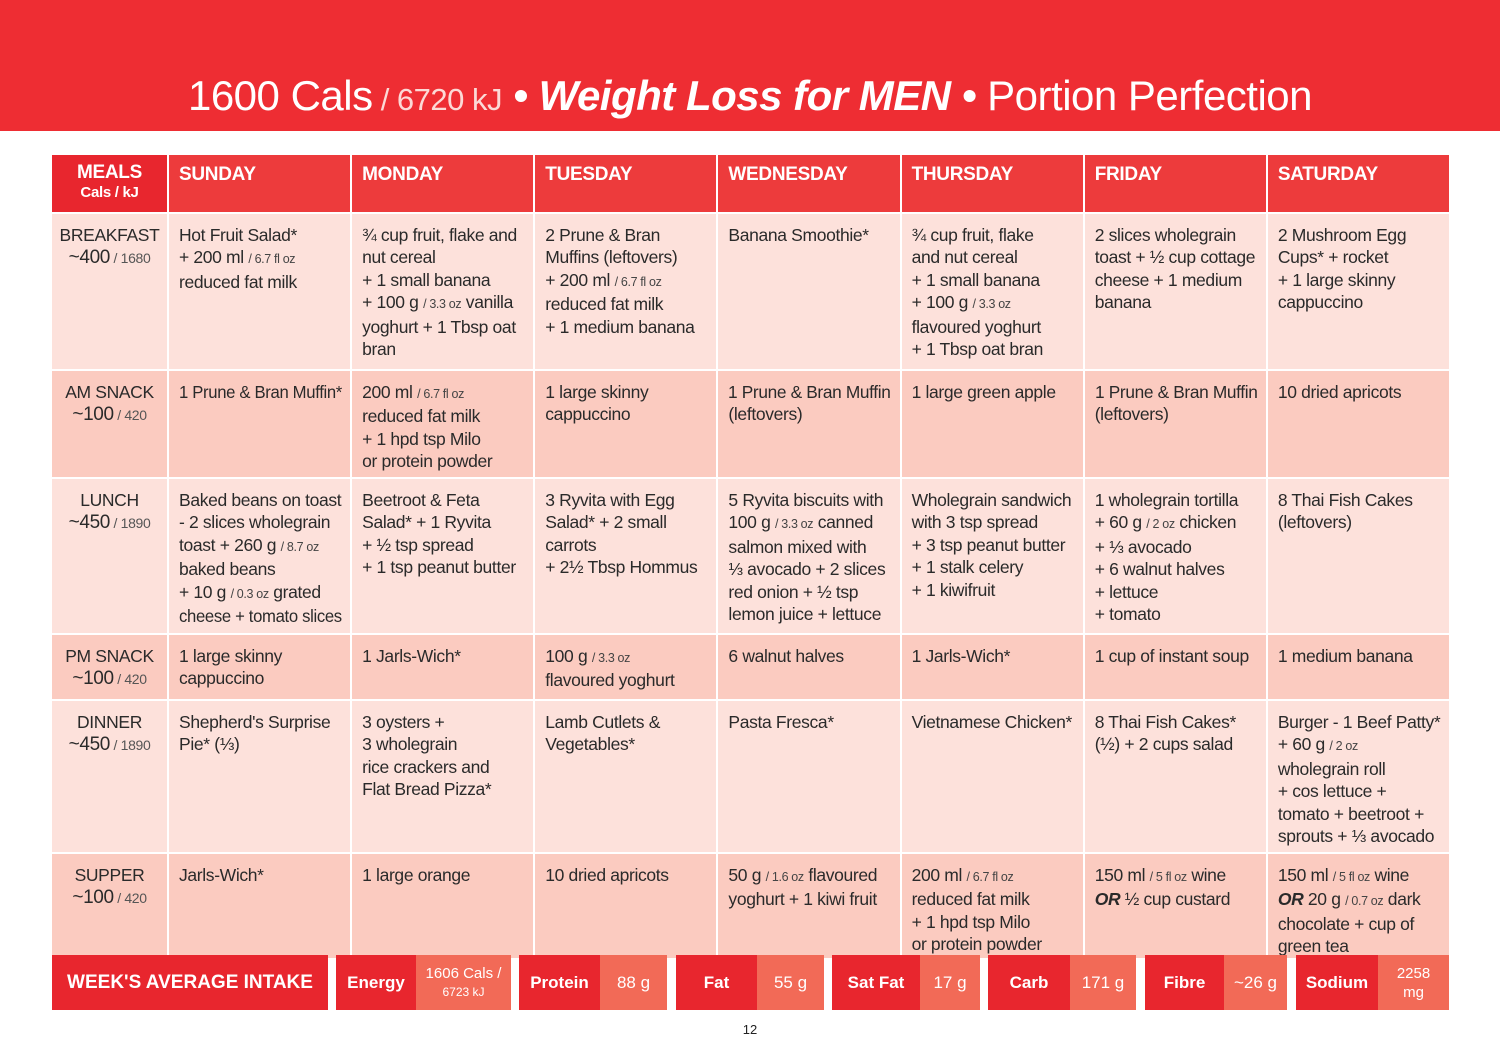  What do you see at coordinates (1343, 876) in the screenshot?
I see `meal-line: 150 ml / 5 fl oz wine` at bounding box center [1343, 876].